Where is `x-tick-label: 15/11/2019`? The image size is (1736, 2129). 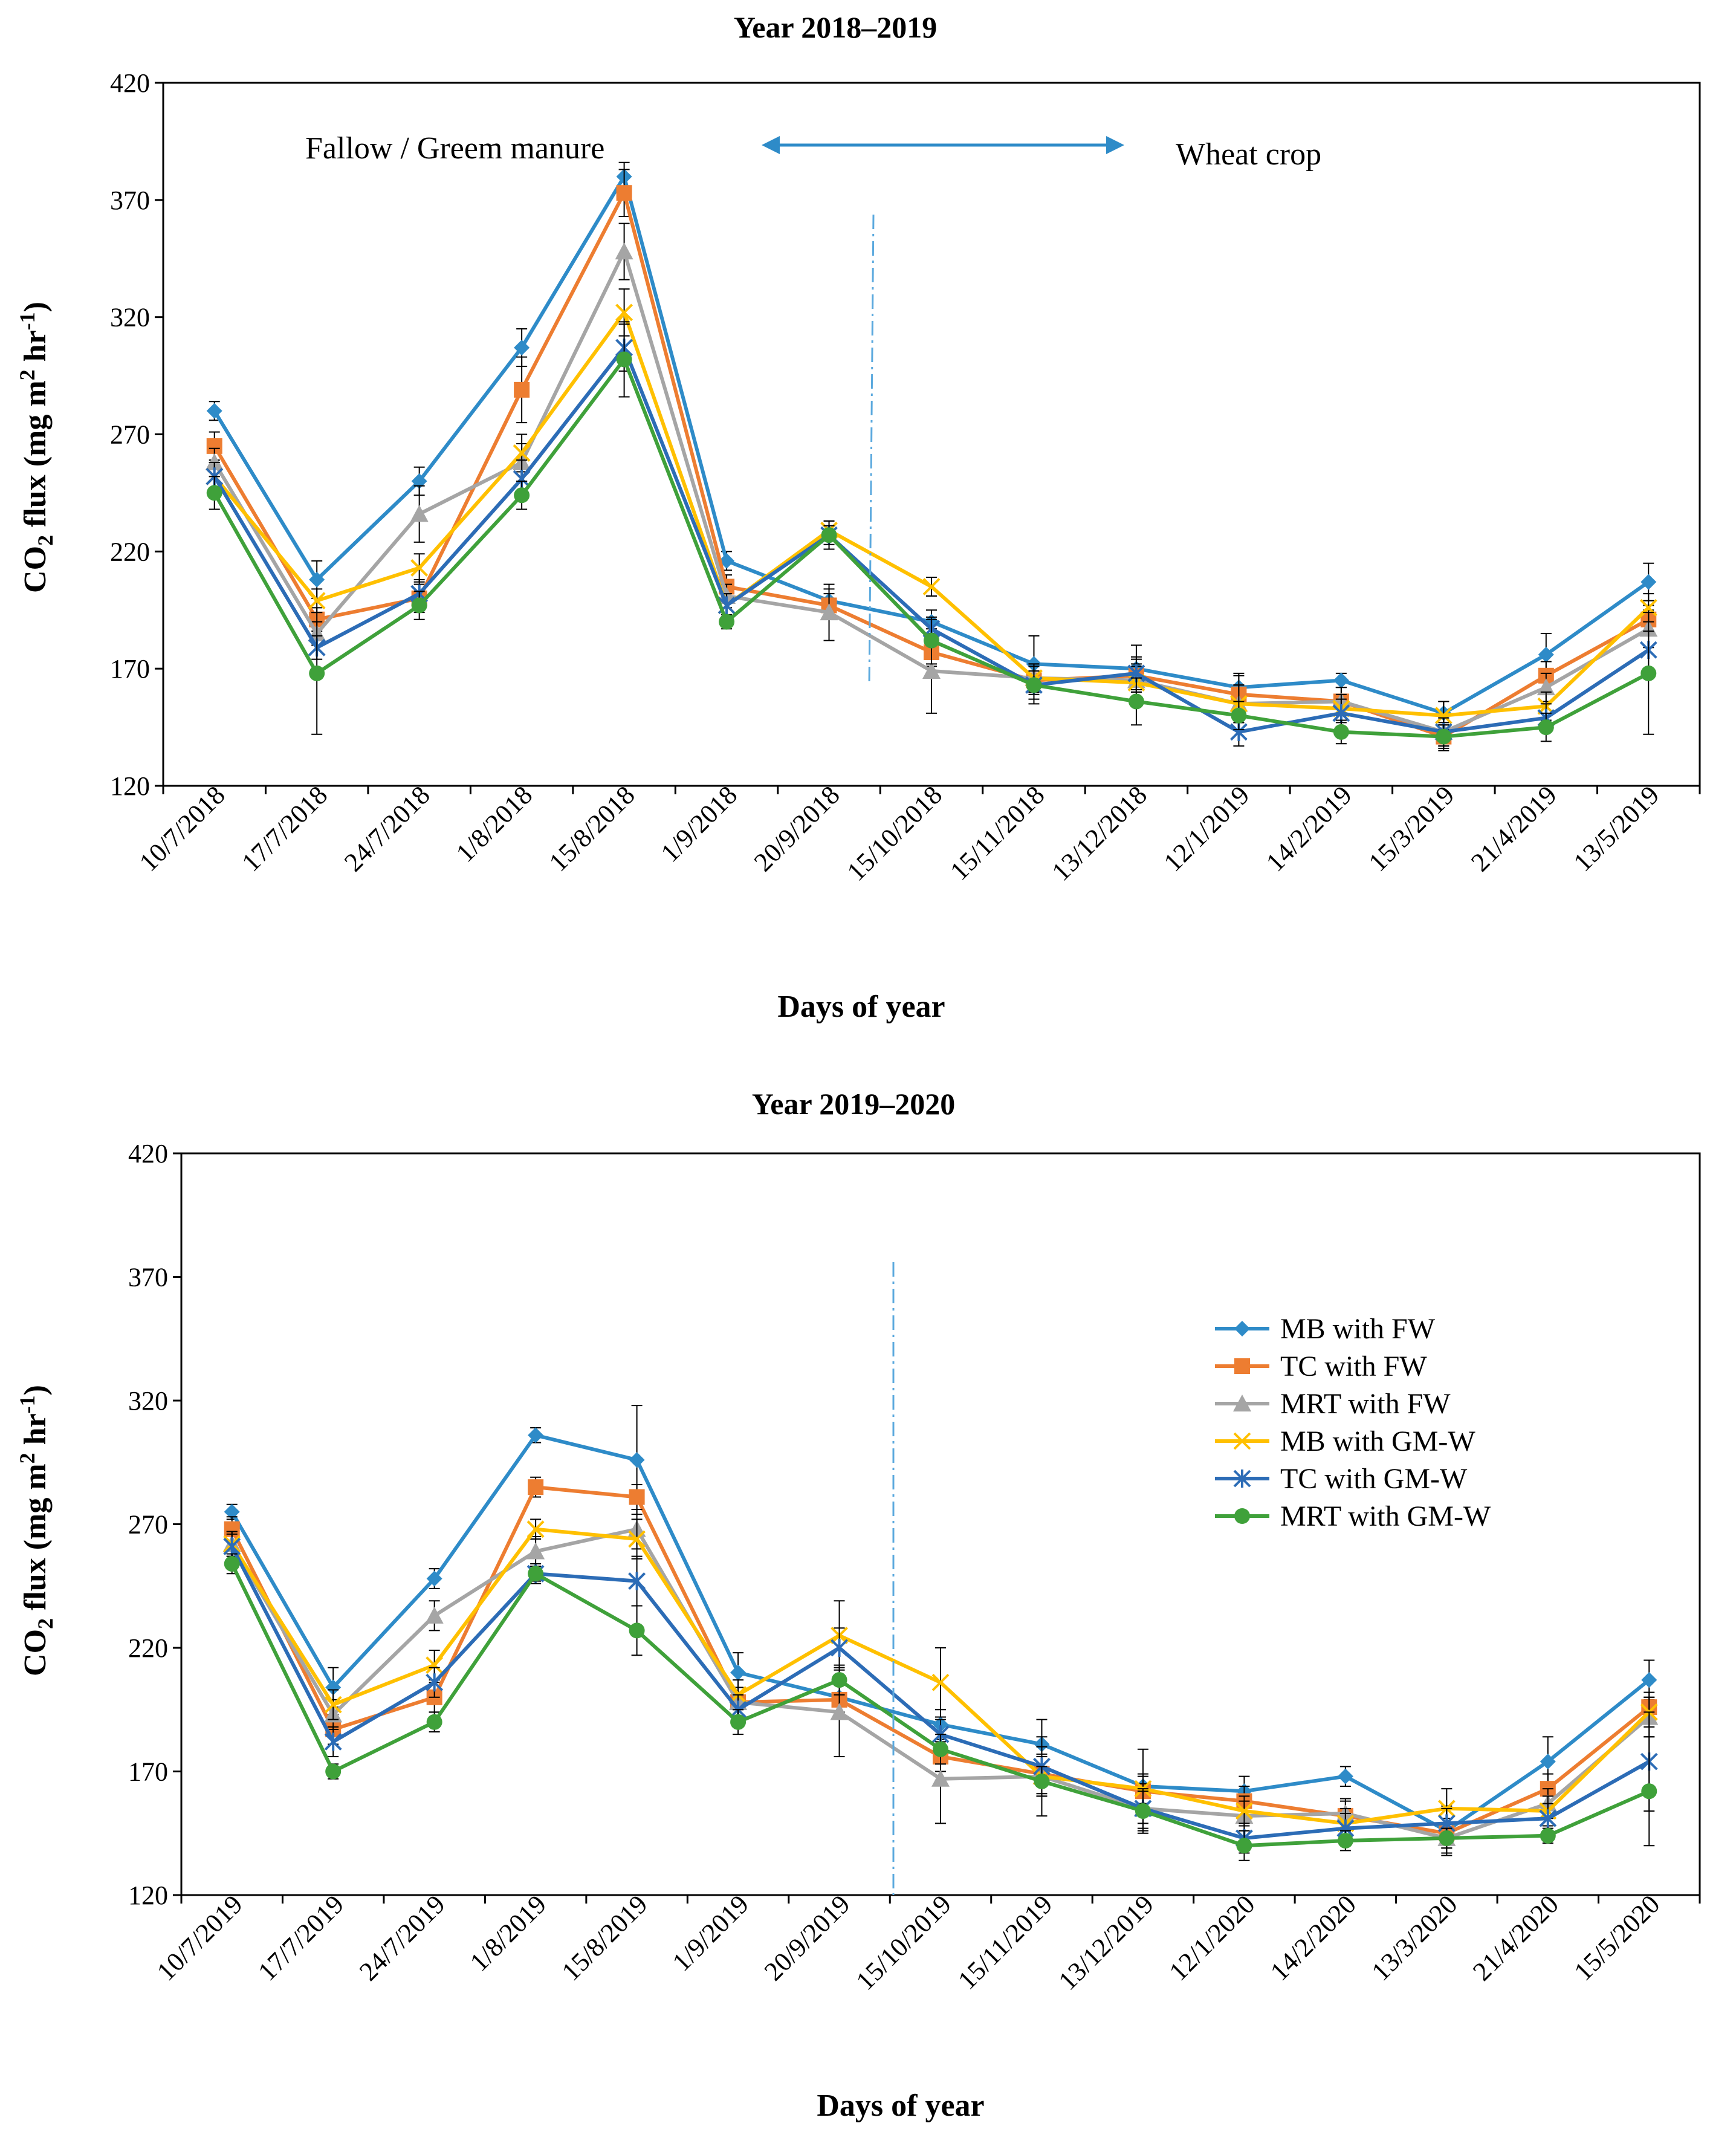 x-tick-label: 15/11/2019 is located at coordinates (1005, 1942).